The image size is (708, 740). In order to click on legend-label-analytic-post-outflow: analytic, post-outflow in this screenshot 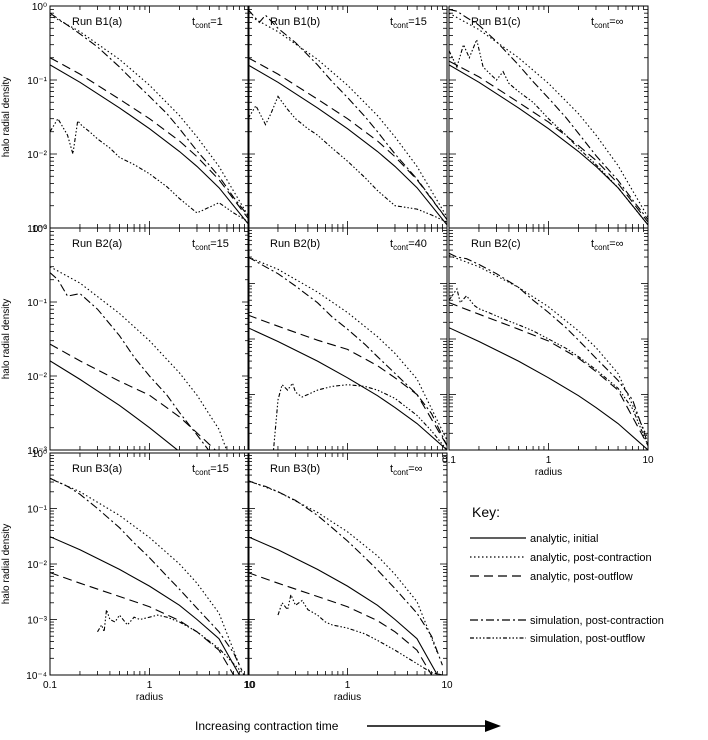, I will do `click(581, 577)`.